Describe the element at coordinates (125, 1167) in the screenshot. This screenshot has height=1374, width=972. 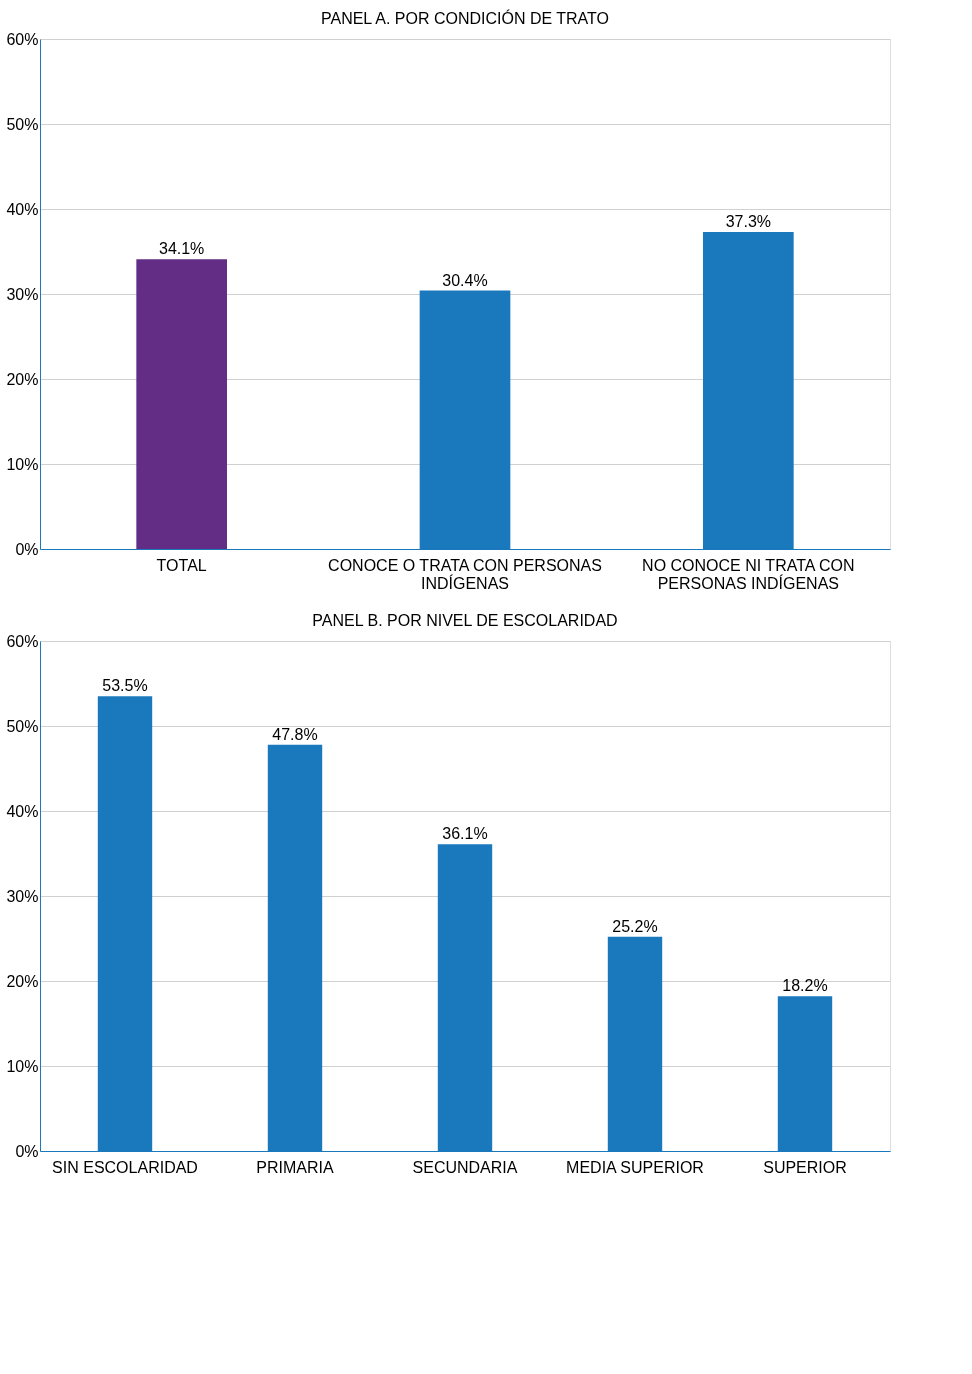
I see `x-tick-label: SIN ESCOLARIDAD` at that location.